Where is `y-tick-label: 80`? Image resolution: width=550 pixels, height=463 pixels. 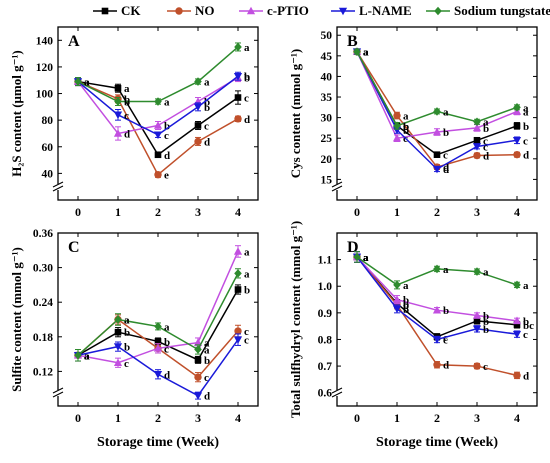 y-tick-label: 80 is located at coordinates (48, 121).